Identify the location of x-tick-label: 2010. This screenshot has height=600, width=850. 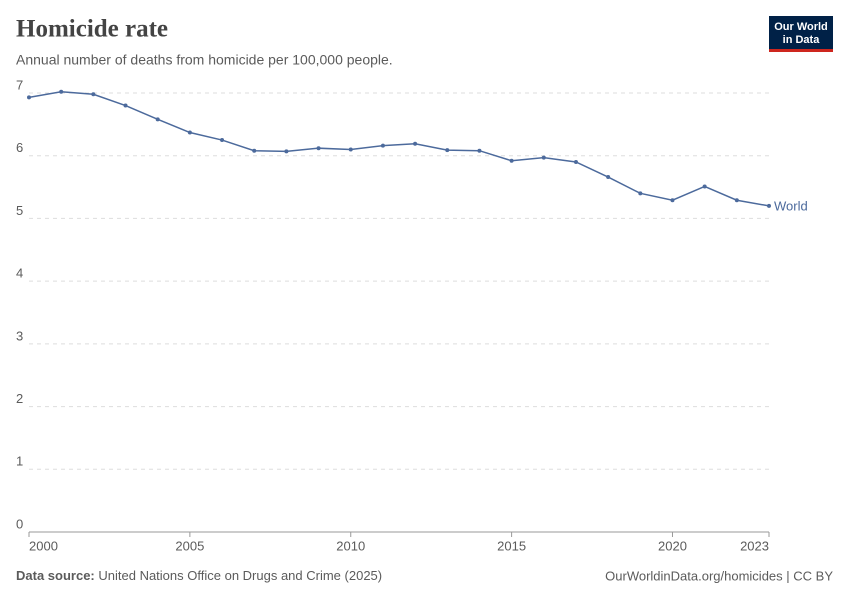
(350, 545).